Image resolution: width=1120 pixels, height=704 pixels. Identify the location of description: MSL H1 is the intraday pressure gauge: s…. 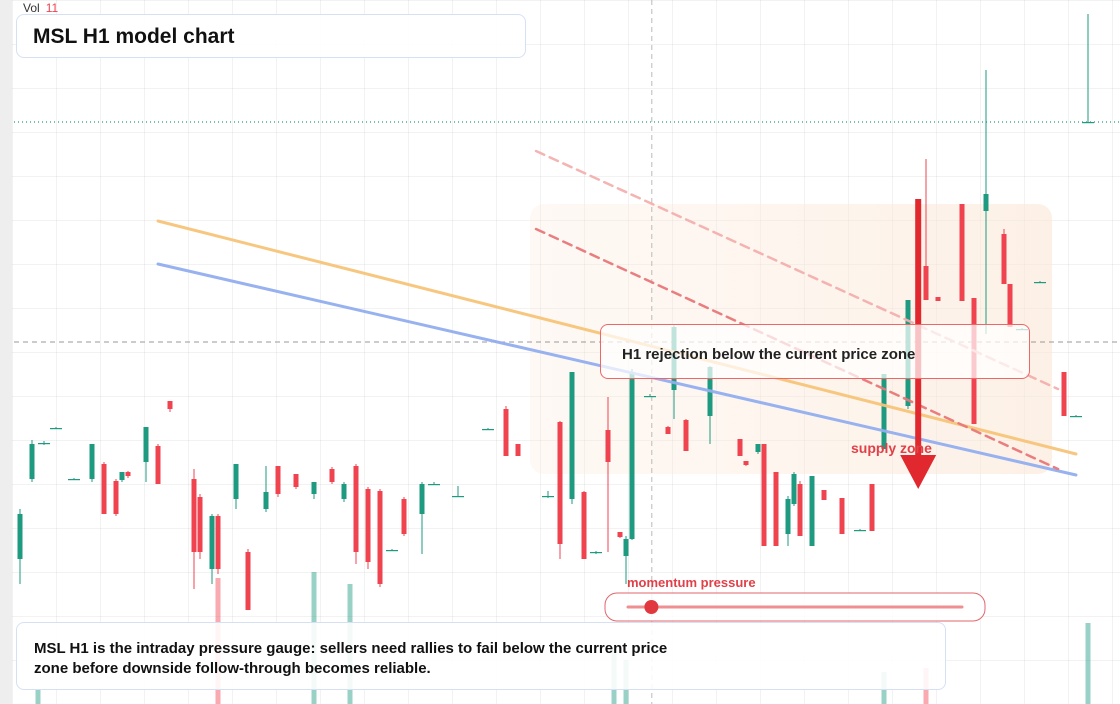
(351, 658).